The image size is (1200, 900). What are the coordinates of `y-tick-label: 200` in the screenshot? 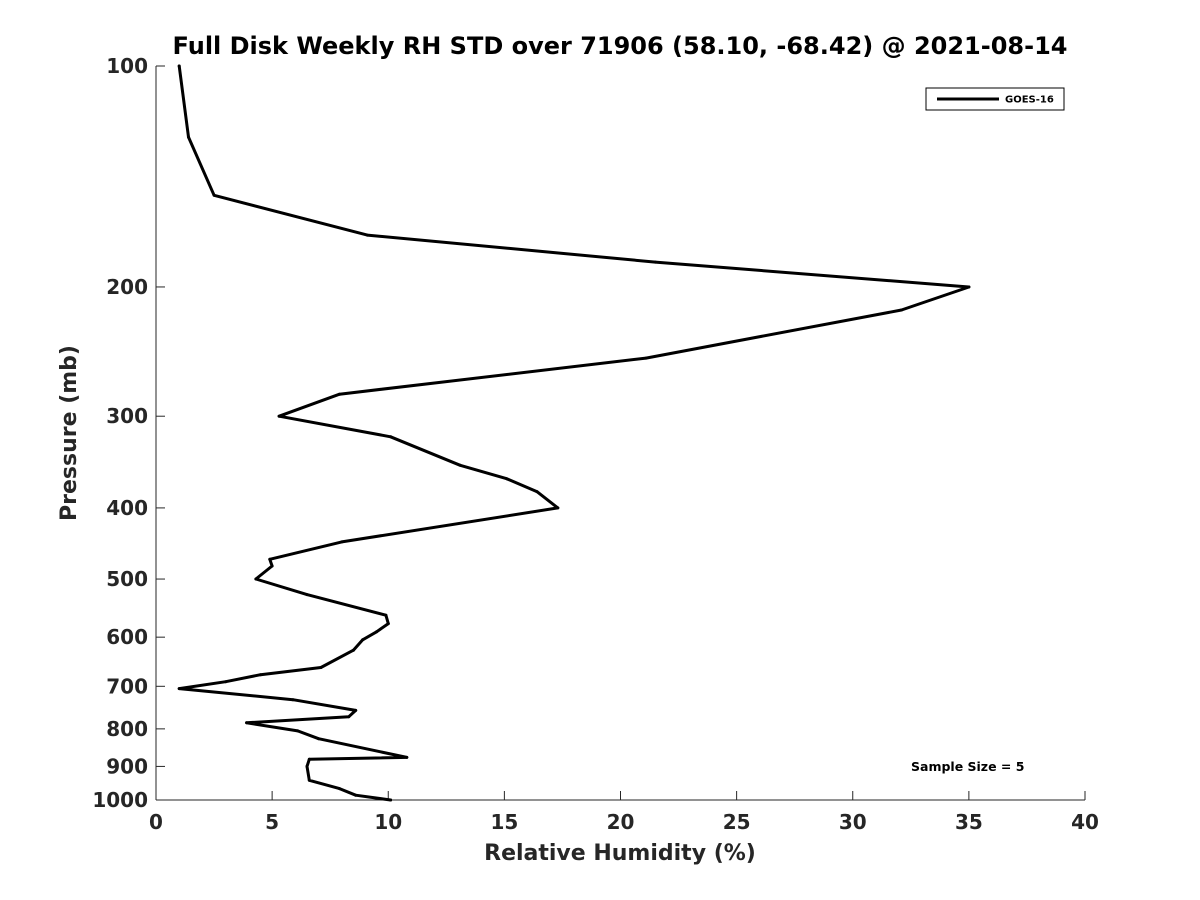 It's located at (127, 287).